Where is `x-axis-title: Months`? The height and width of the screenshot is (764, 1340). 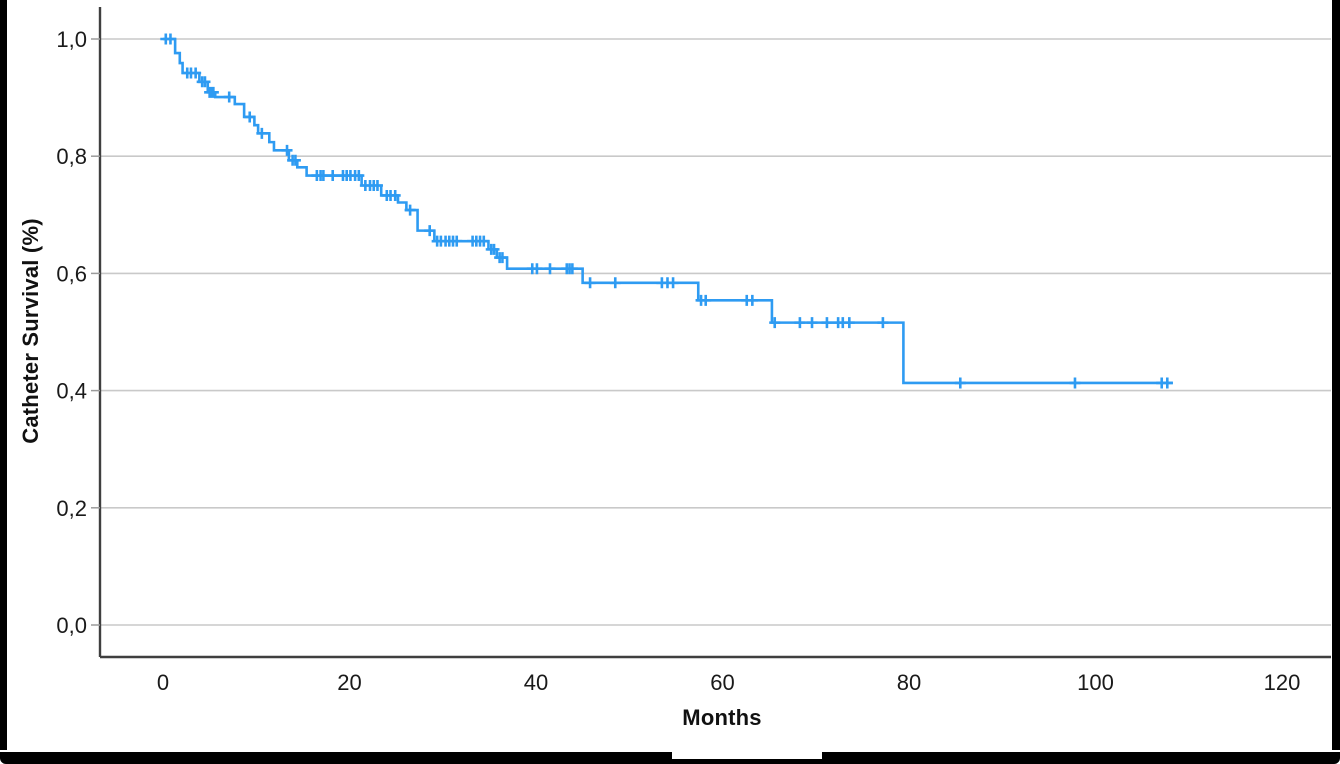 x-axis-title: Months is located at coordinates (722, 717).